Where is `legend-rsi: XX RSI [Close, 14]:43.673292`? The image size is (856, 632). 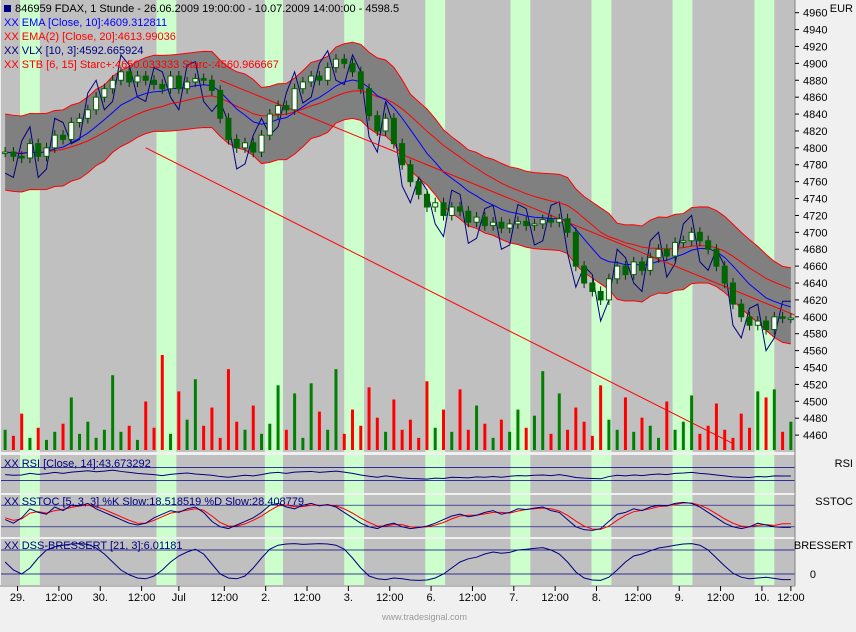 legend-rsi: XX RSI [Close, 14]:43.673292 is located at coordinates (77, 464).